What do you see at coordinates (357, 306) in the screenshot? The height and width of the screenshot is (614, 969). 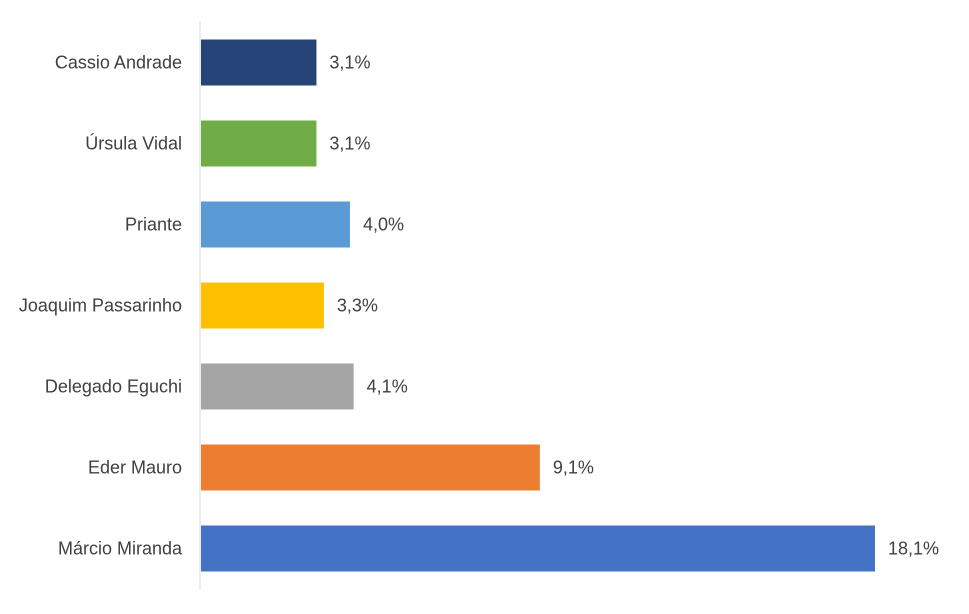 I see `data-label: 3,3%` at bounding box center [357, 306].